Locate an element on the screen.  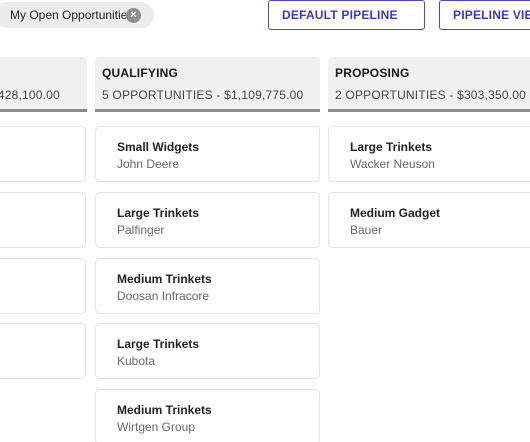
pipeline-view-button: PIPELINE VIEW is located at coordinates (484, 15).